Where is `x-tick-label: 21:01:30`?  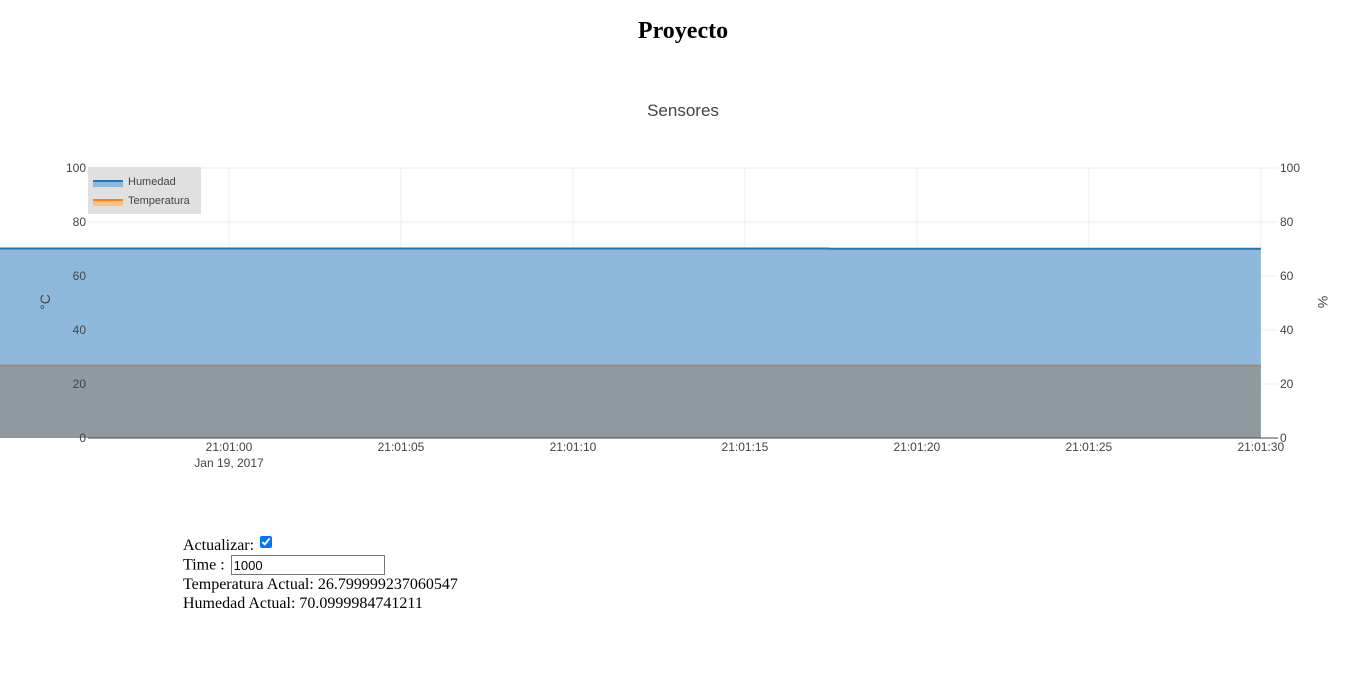 x-tick-label: 21:01:30 is located at coordinates (1260, 447).